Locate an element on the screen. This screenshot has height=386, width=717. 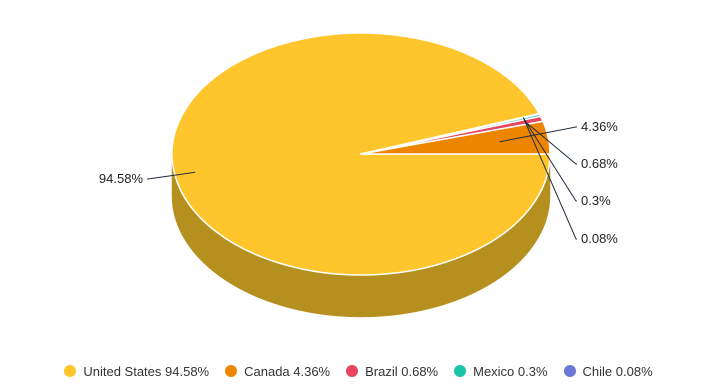
leader-line-mexico is located at coordinates (550, 160).